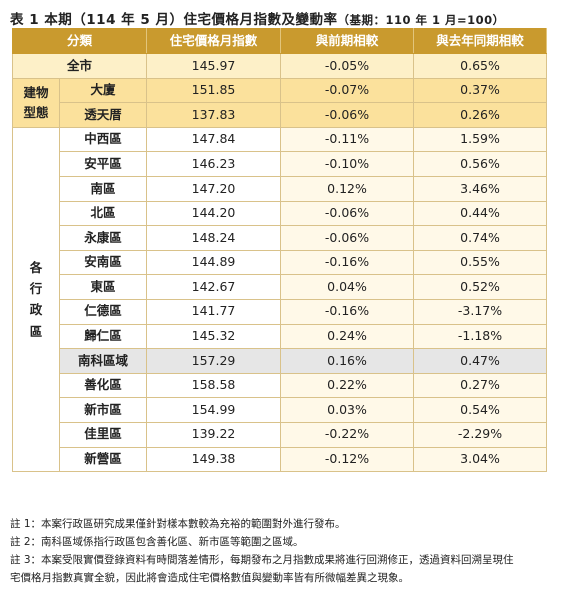 The width and height of the screenshot is (564, 600). What do you see at coordinates (103, 385) in the screenshot?
I see `row-label: 善化區` at bounding box center [103, 385].